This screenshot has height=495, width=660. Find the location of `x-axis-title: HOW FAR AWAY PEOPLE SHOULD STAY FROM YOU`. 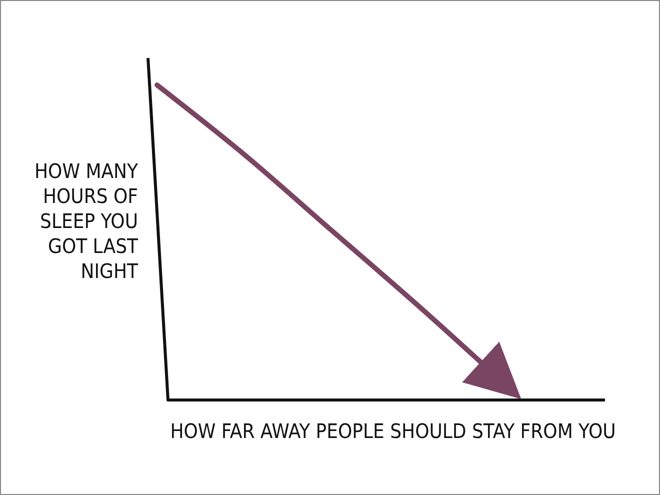

x-axis-title: HOW FAR AWAY PEOPLE SHOULD STAY FROM YOU is located at coordinates (393, 431).